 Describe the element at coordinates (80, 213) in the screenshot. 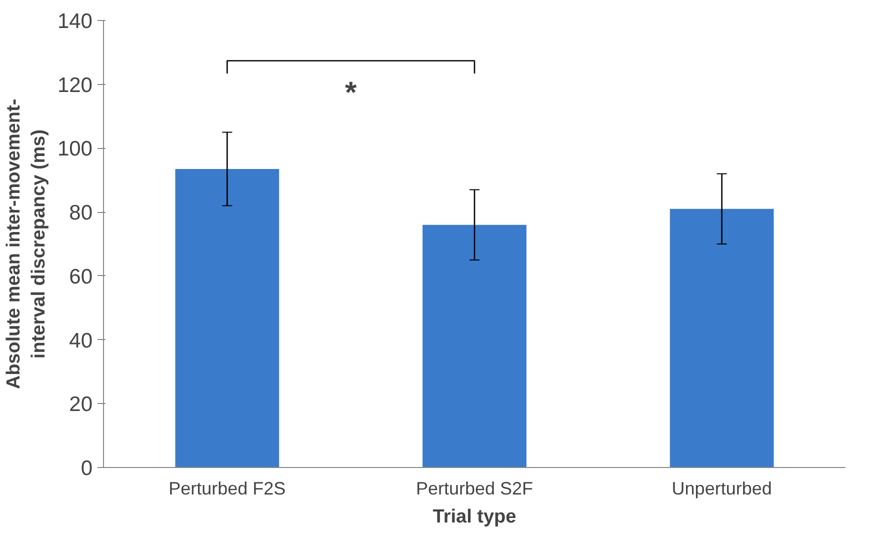

I see `y-tick-label: 80` at that location.